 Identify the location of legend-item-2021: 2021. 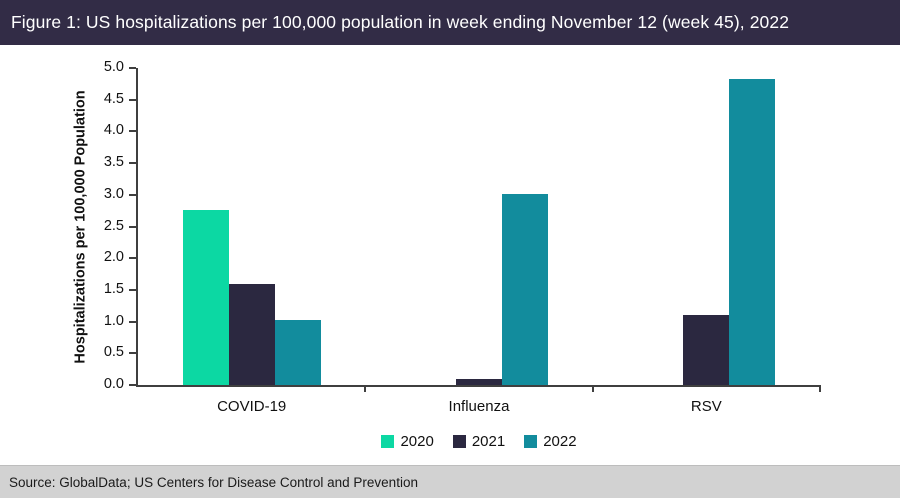
(479, 441).